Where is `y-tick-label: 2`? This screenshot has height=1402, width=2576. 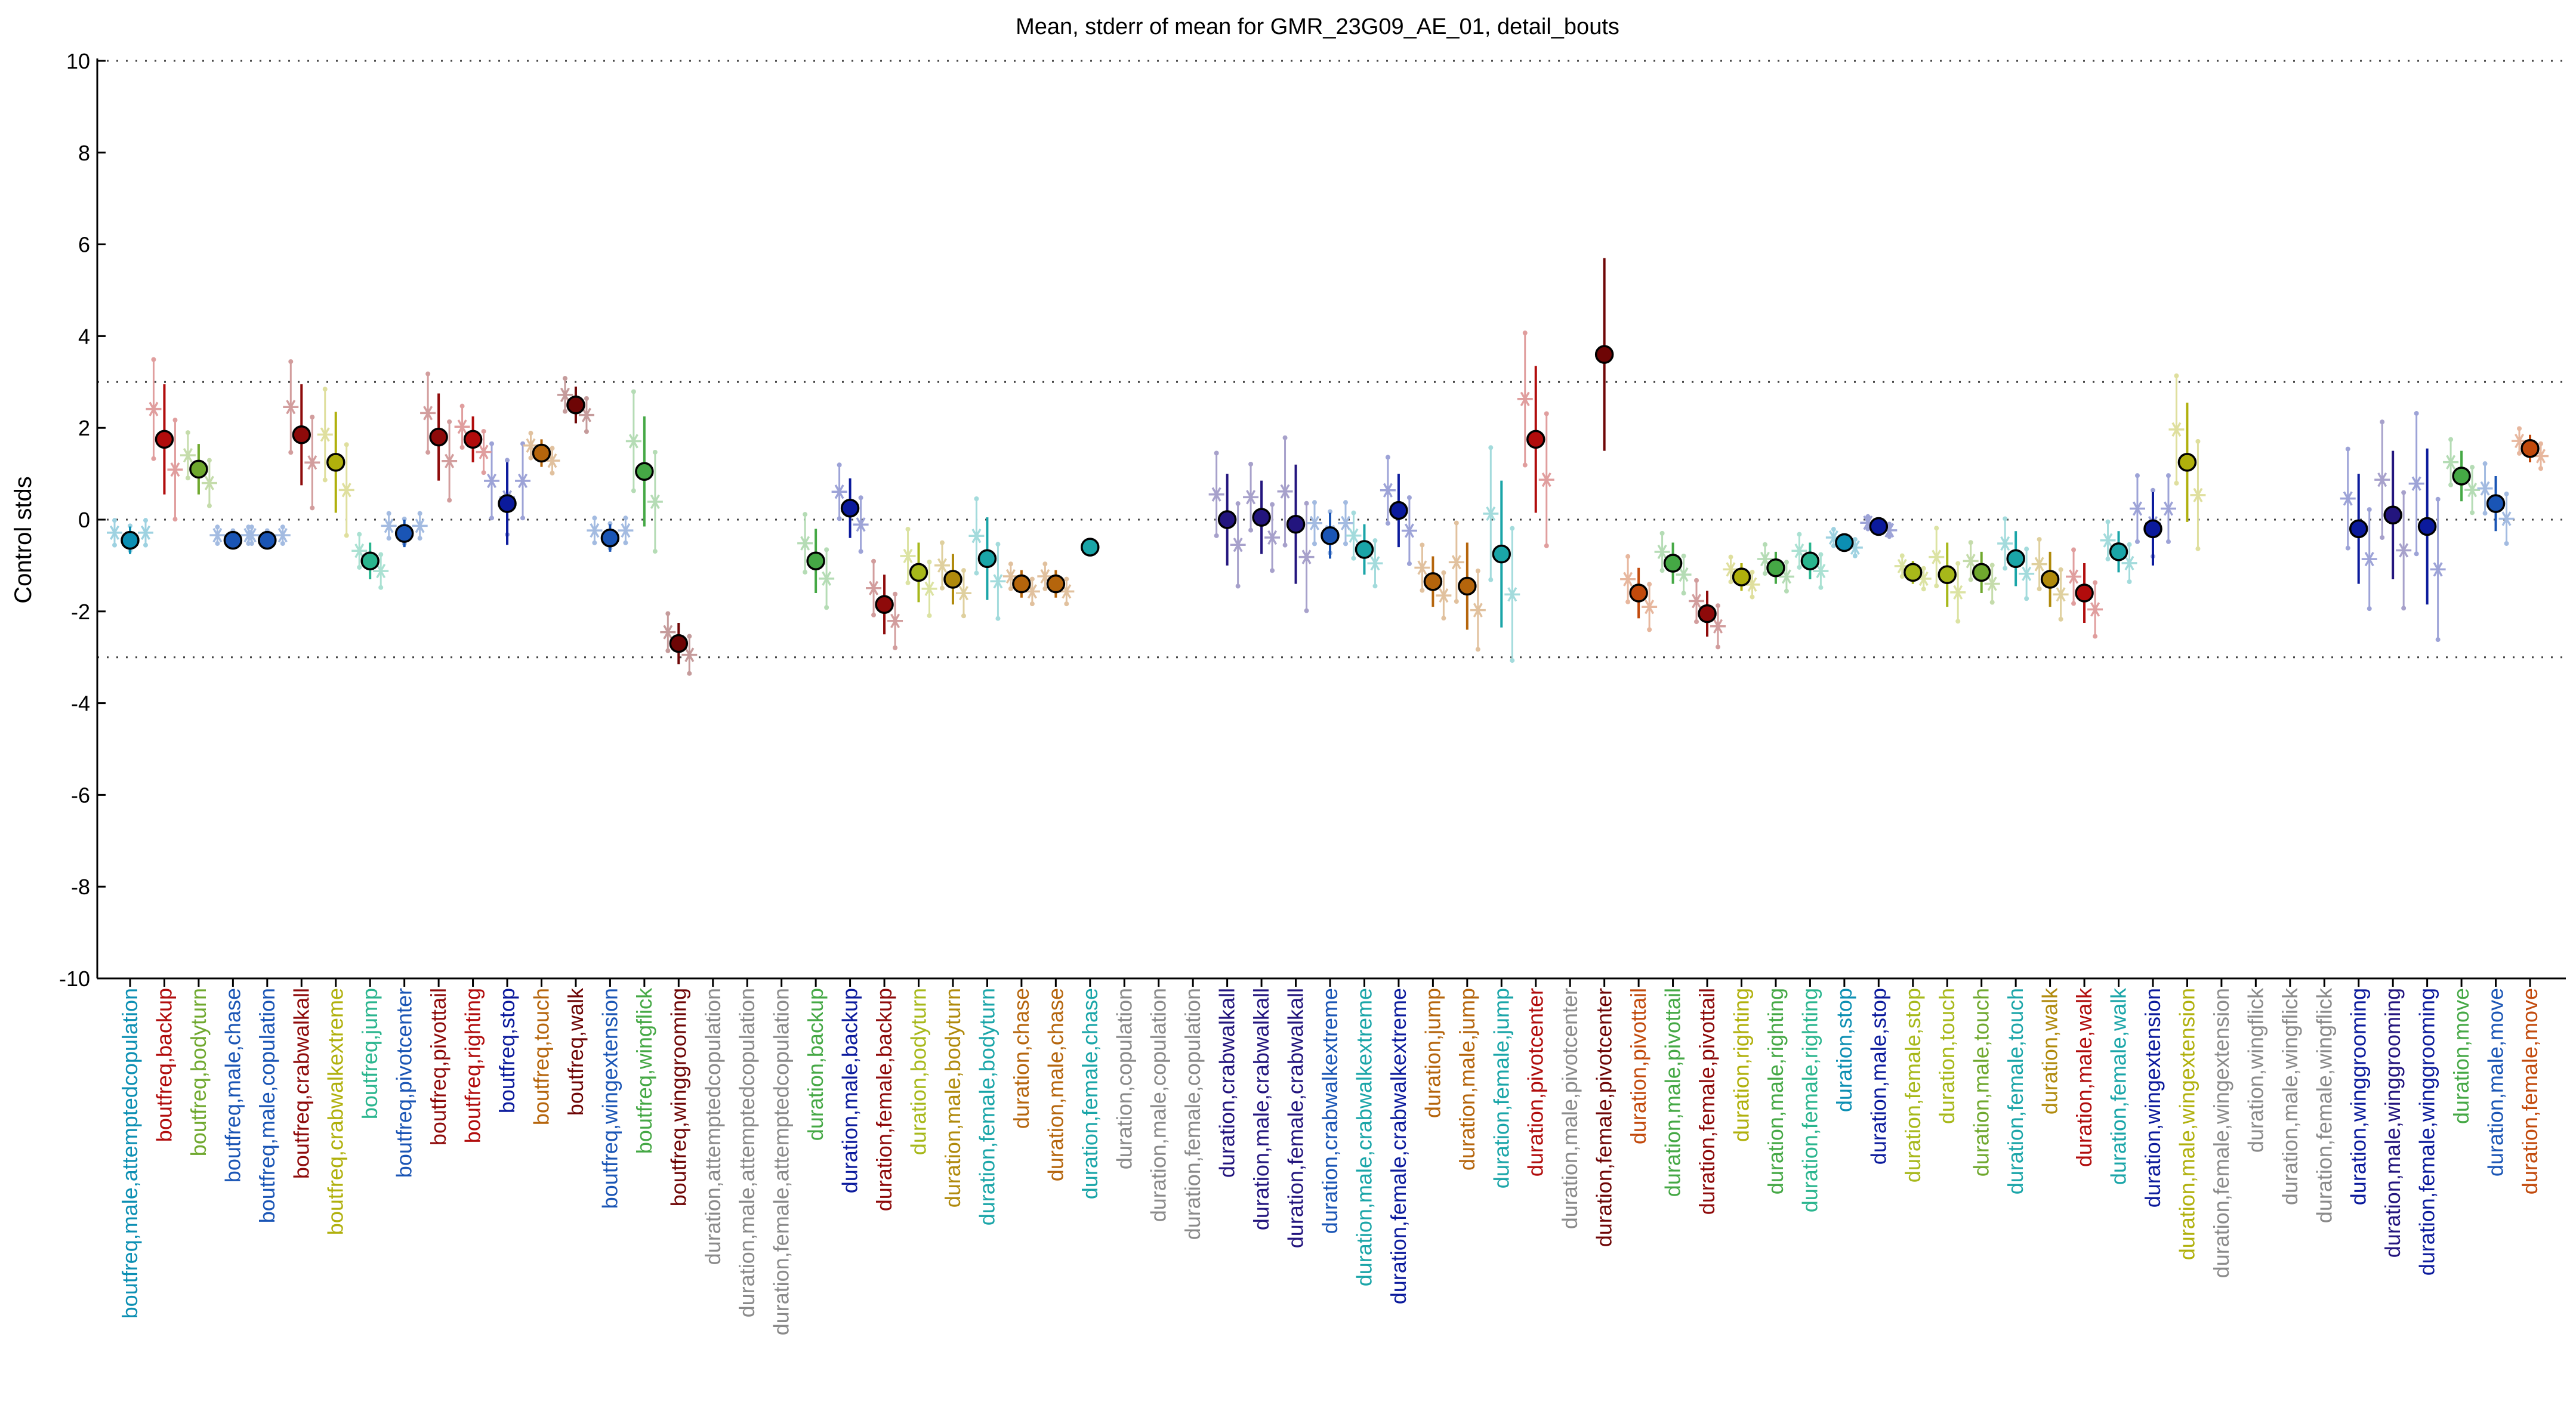
y-tick-label: 2 is located at coordinates (84, 428).